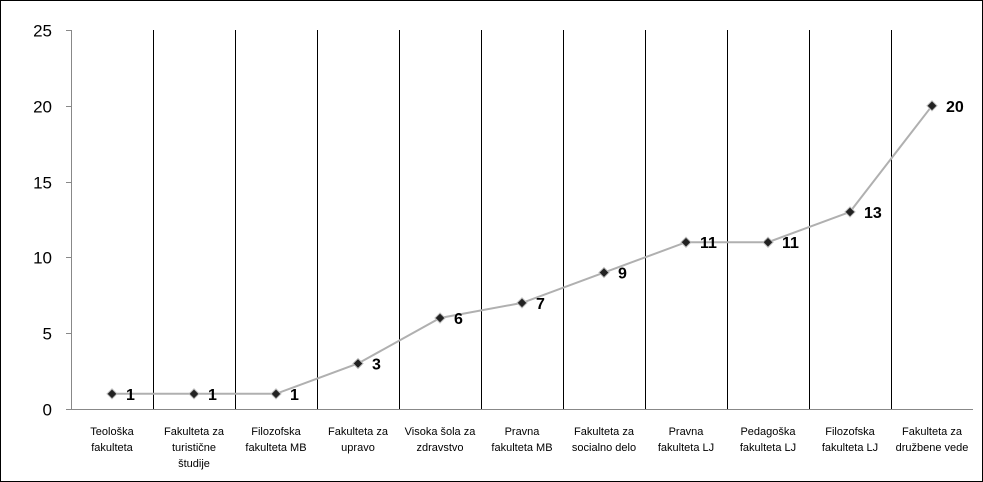  What do you see at coordinates (440, 440) in the screenshot?
I see `x-tick-label: Visoka šola za zdravstvo` at bounding box center [440, 440].